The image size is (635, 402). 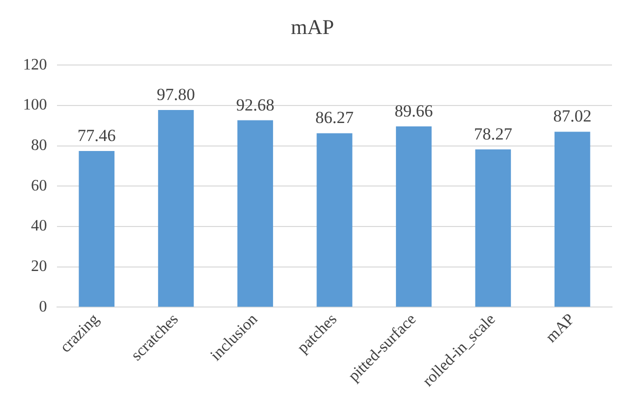 I want to click on data-label: 87.02, so click(x=572, y=116).